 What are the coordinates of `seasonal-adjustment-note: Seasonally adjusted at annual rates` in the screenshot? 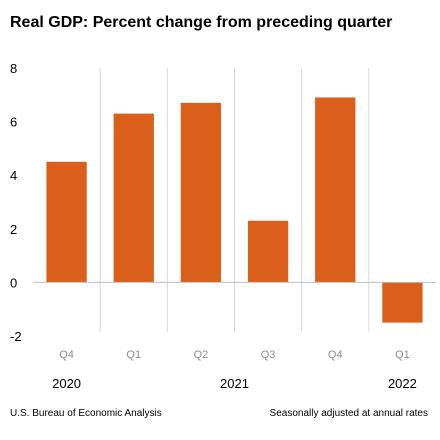 It's located at (348, 413).